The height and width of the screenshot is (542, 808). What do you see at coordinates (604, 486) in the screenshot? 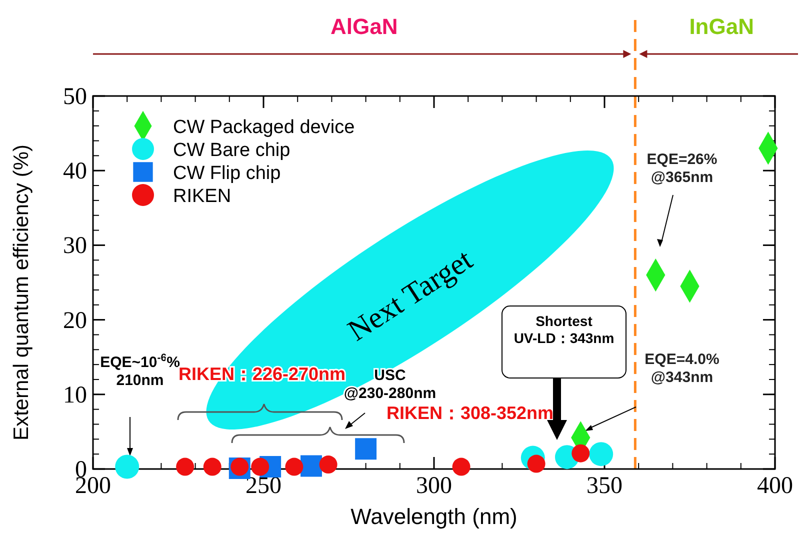
I see `x-tick-label: 350` at bounding box center [604, 486].